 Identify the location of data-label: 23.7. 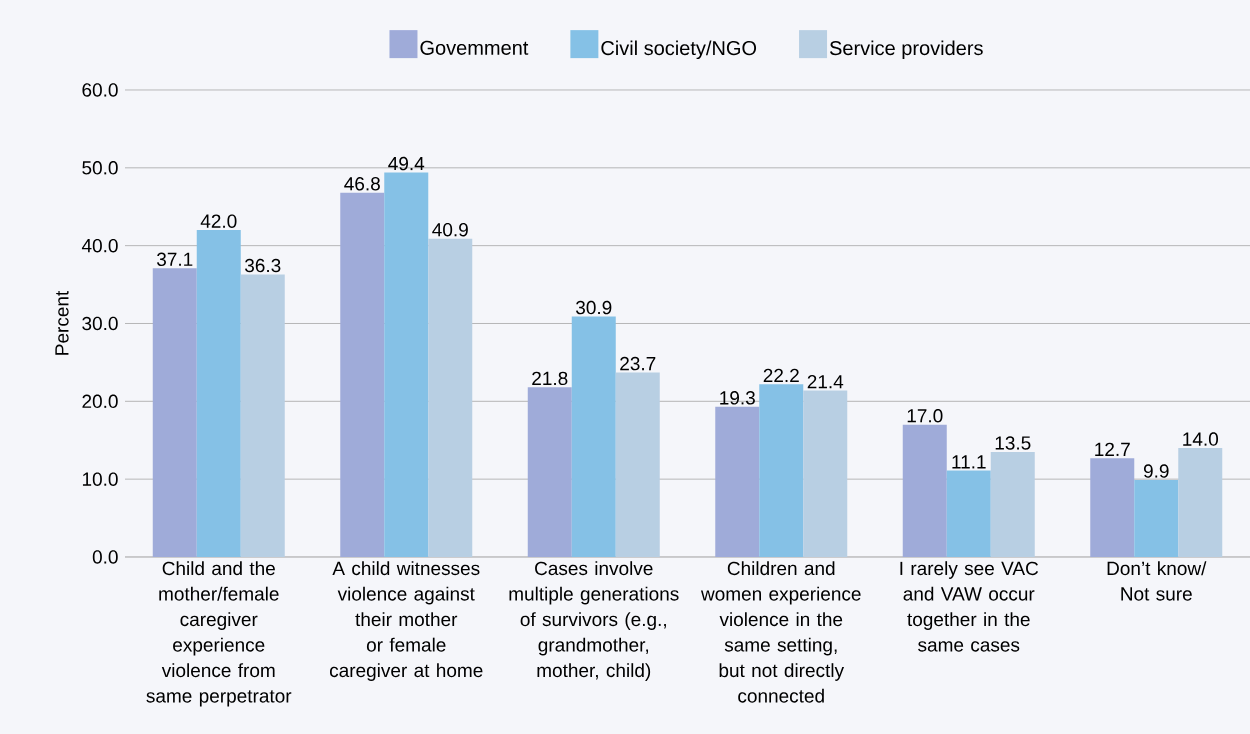
(638, 363).